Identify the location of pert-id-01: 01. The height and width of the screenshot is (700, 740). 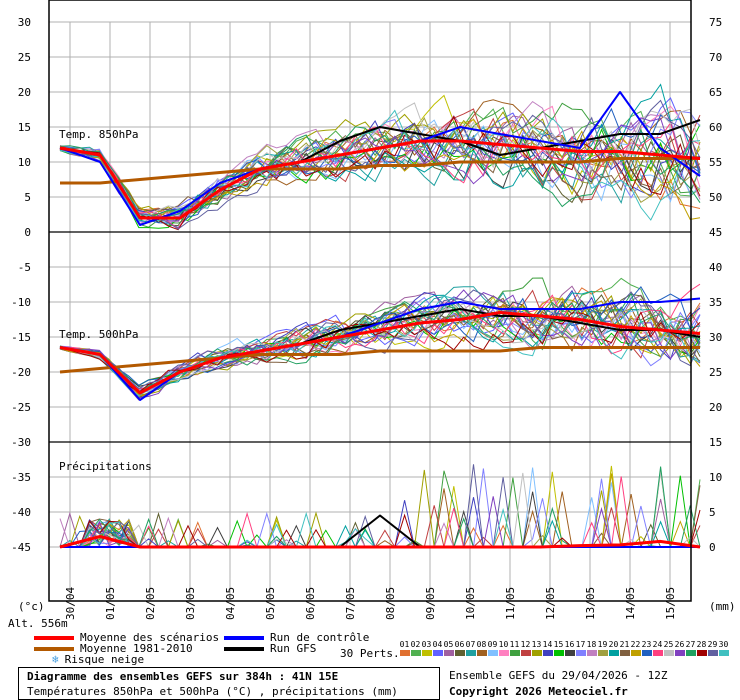
(404, 644).